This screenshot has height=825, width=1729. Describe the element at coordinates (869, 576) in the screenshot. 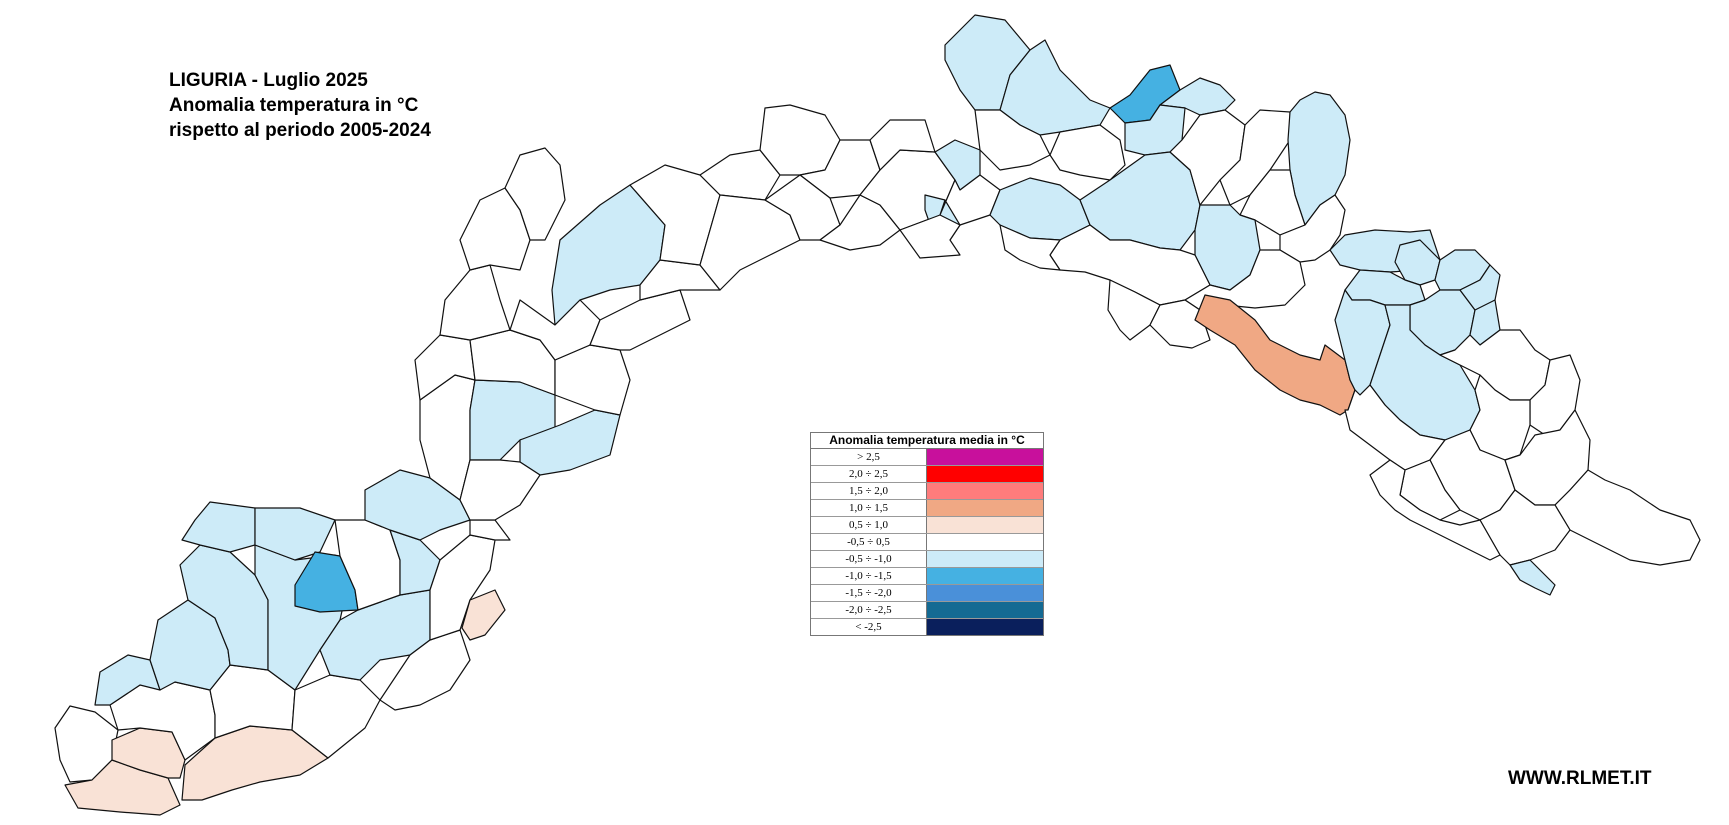

I see `legend-class-label: -1,0 ÷ -1,5` at that location.